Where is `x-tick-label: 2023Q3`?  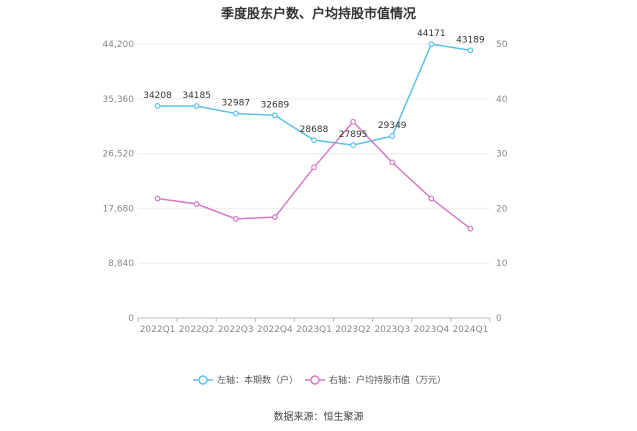 x-tick-label: 2023Q3 is located at coordinates (392, 330).